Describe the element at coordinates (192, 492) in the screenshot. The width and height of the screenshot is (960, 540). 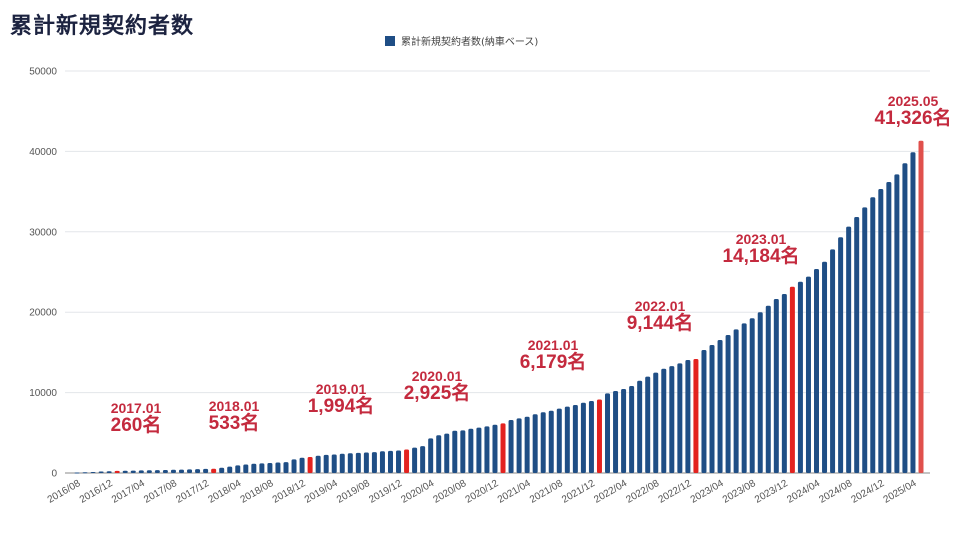
I see `x-tick-label: 2017/12` at that location.